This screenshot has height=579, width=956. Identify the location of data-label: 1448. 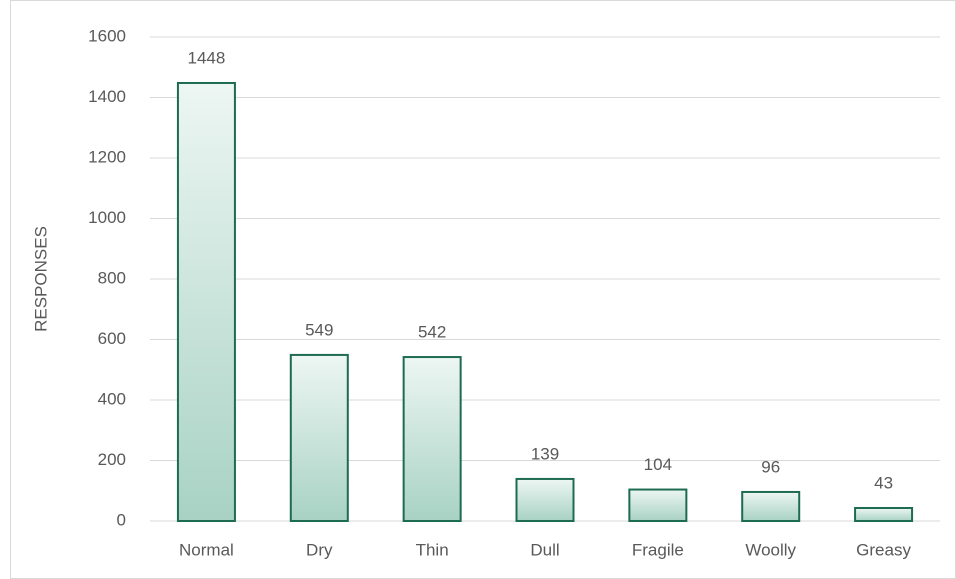
(207, 57).